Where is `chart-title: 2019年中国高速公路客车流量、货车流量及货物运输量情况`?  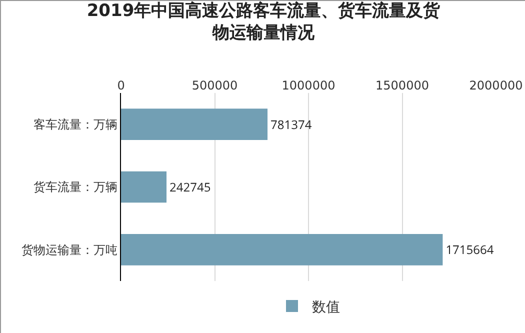
chart-title: 2019年中国高速公路客车流量、货车流量及货物运输量情况 is located at coordinates (264, 22).